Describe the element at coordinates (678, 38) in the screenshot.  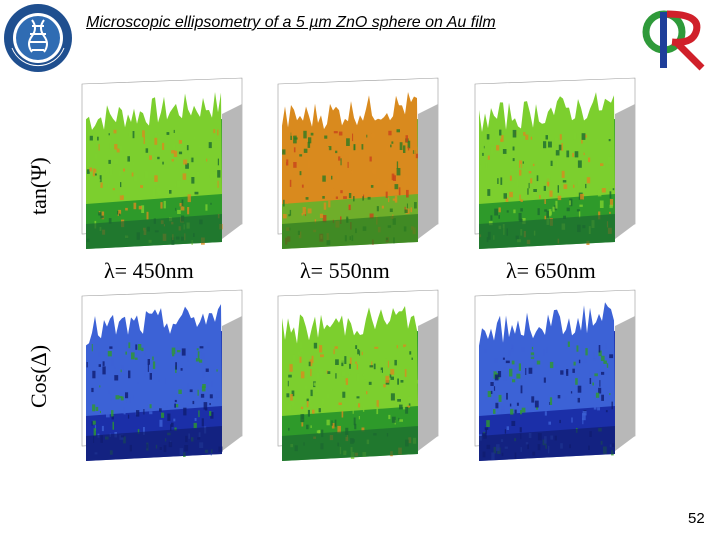
I see `r-monogram-logo` at that location.